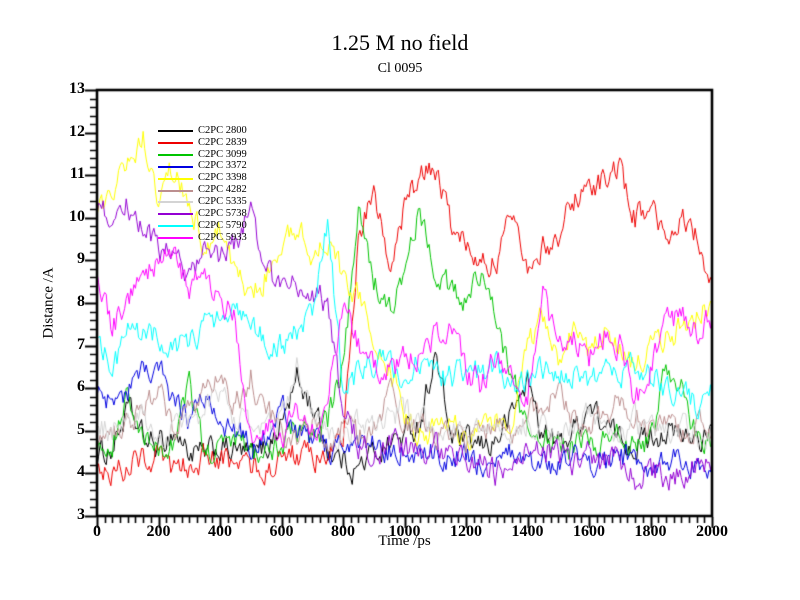 This screenshot has width=800, height=600. Describe the element at coordinates (343, 531) in the screenshot. I see `x-tick-label: 800` at that location.